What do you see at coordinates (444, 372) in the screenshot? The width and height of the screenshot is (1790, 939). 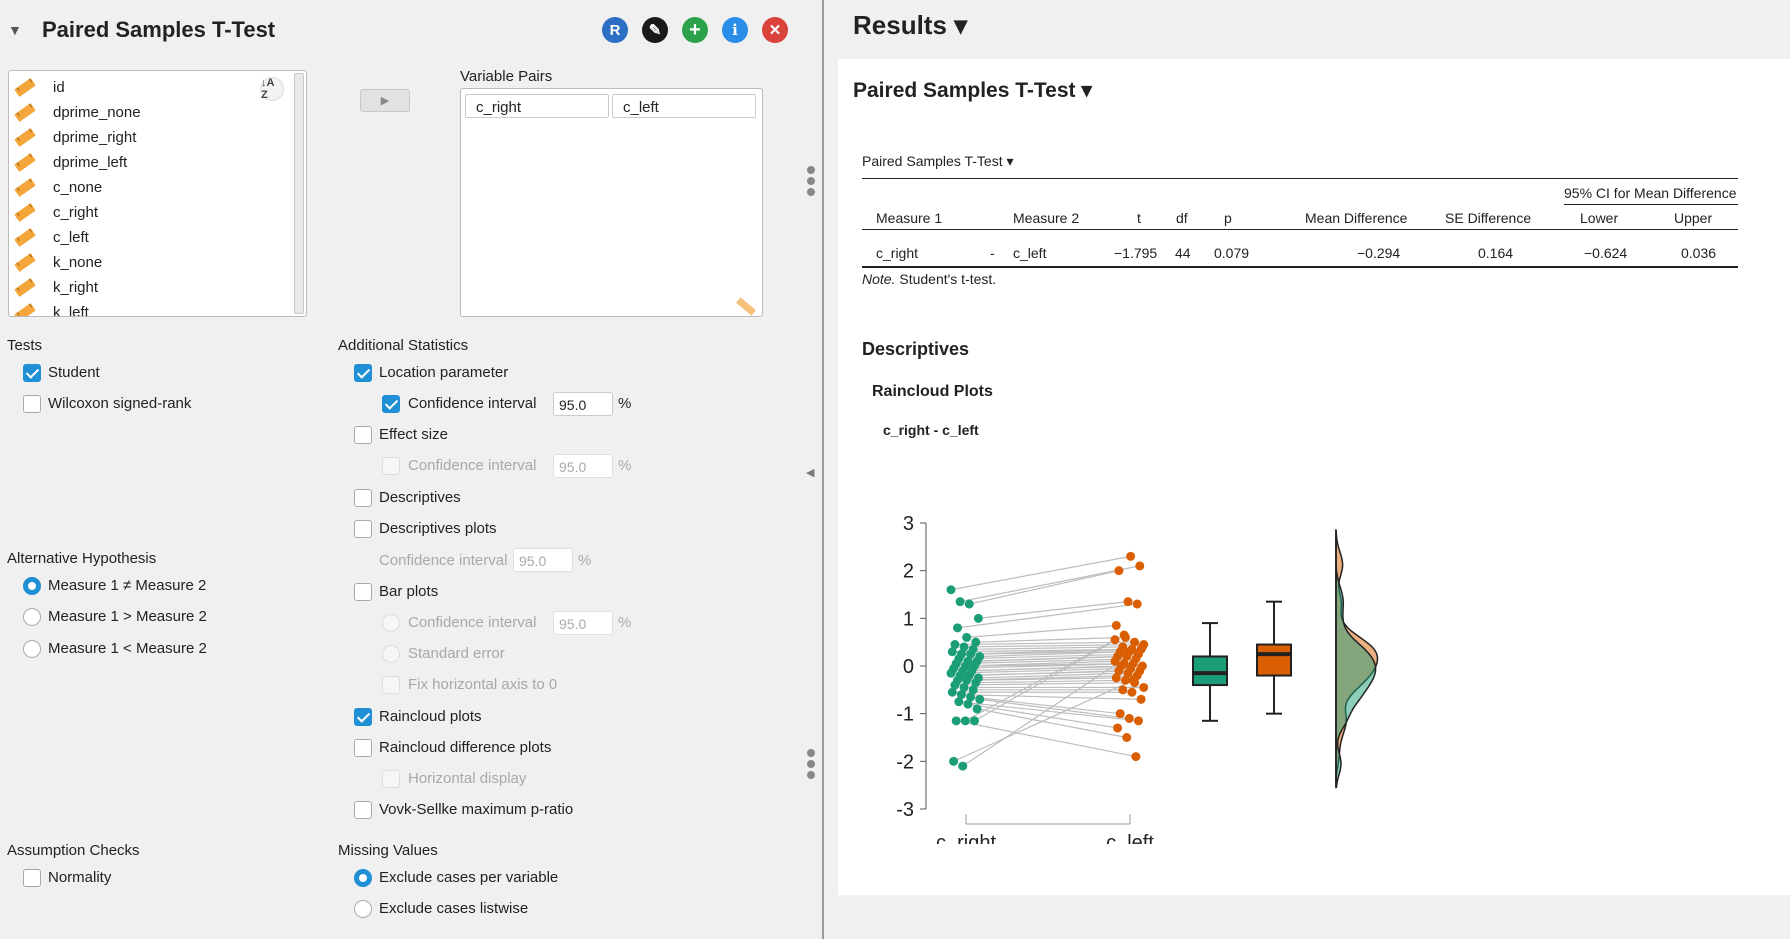 I see `location-parameter-label: Location parameter` at bounding box center [444, 372].